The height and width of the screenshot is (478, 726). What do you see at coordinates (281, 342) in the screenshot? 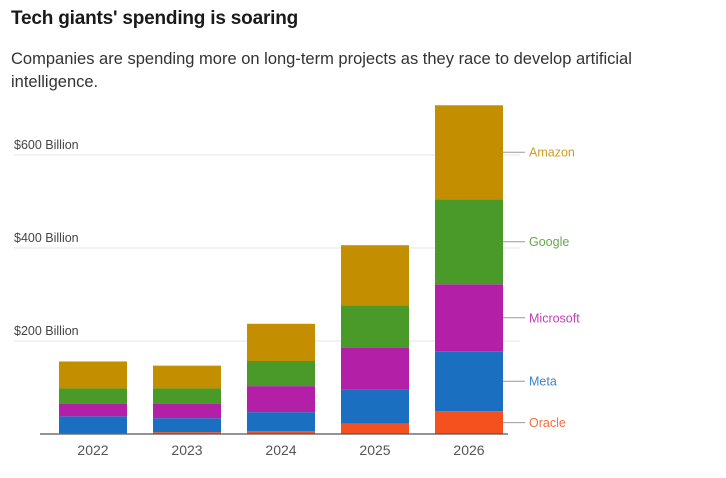
I see `bar-segment-amazon-2024` at bounding box center [281, 342].